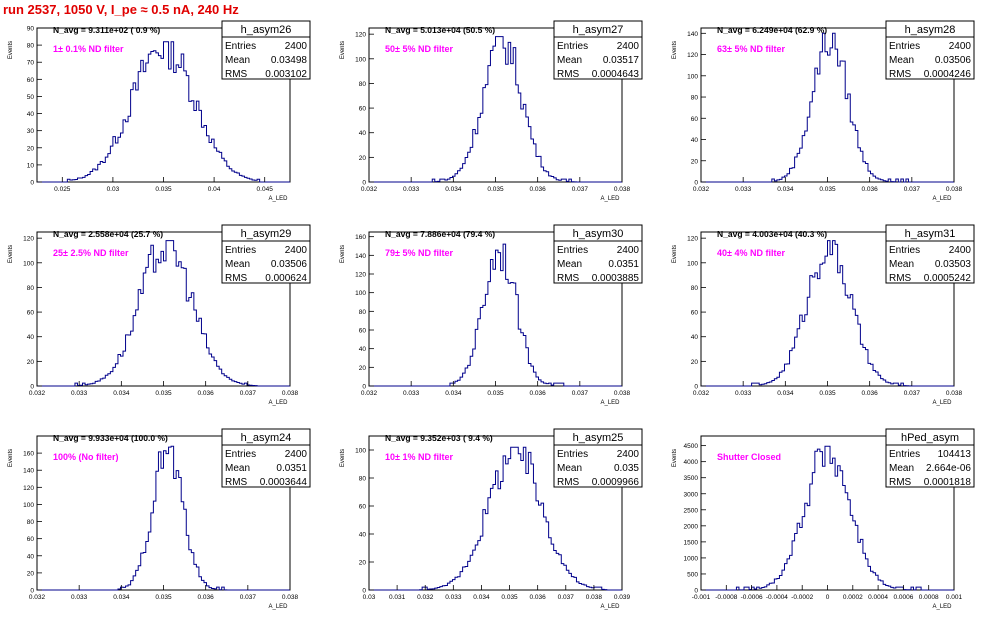 The image size is (996, 627). What do you see at coordinates (91, 253) in the screenshot?
I see `filter-annotation: 25± 2.5% ND filter` at bounding box center [91, 253].